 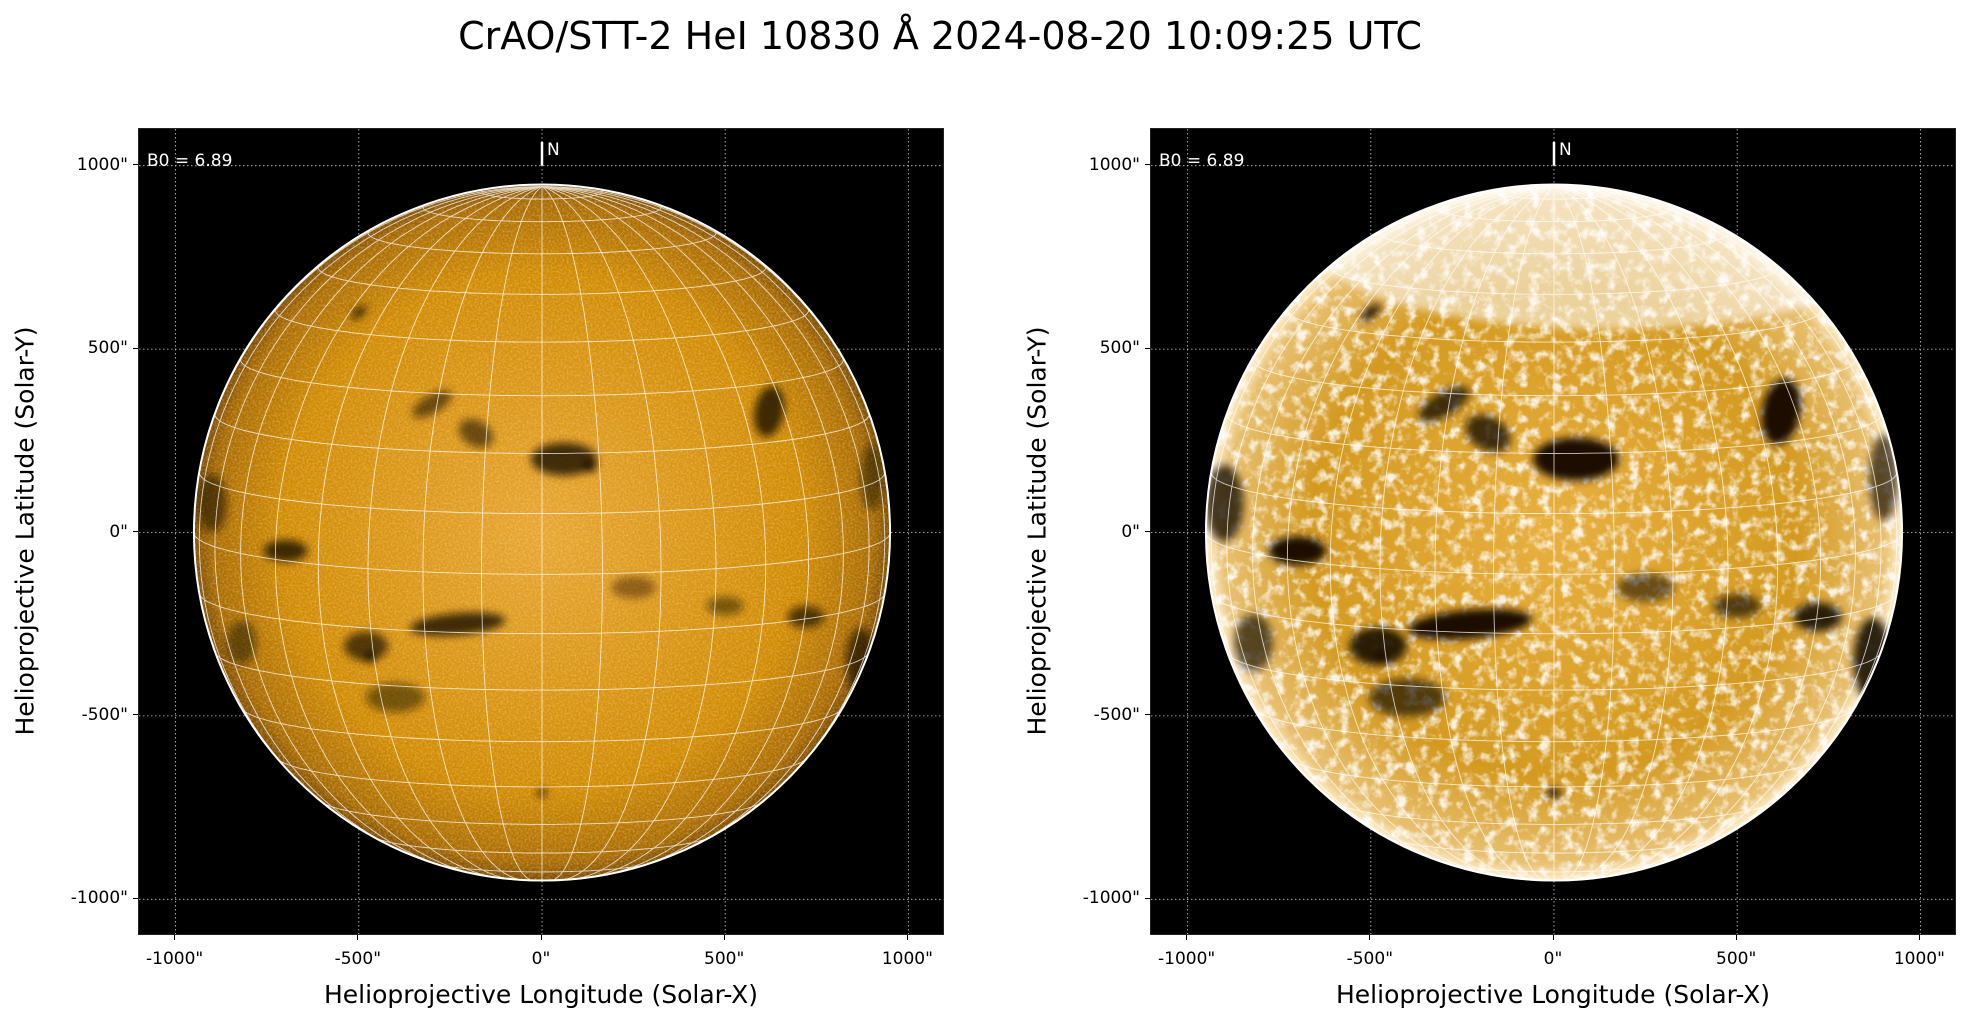 What do you see at coordinates (1116, 714) in the screenshot?
I see `y-tick-label: -500"` at bounding box center [1116, 714].